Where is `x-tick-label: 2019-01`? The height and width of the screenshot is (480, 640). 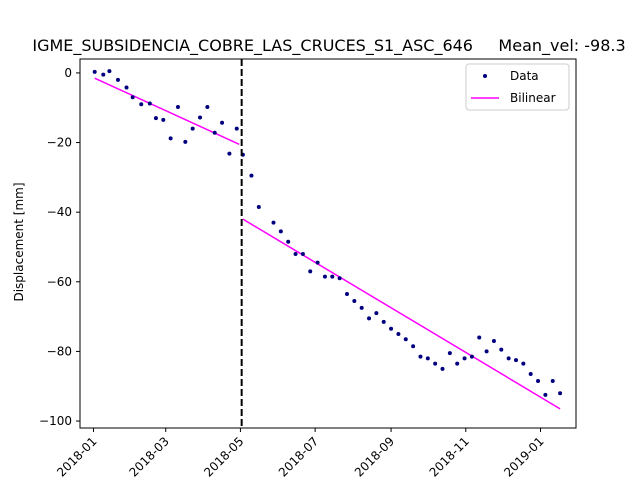 x-tick-label: 2019-01 is located at coordinates (523, 456).